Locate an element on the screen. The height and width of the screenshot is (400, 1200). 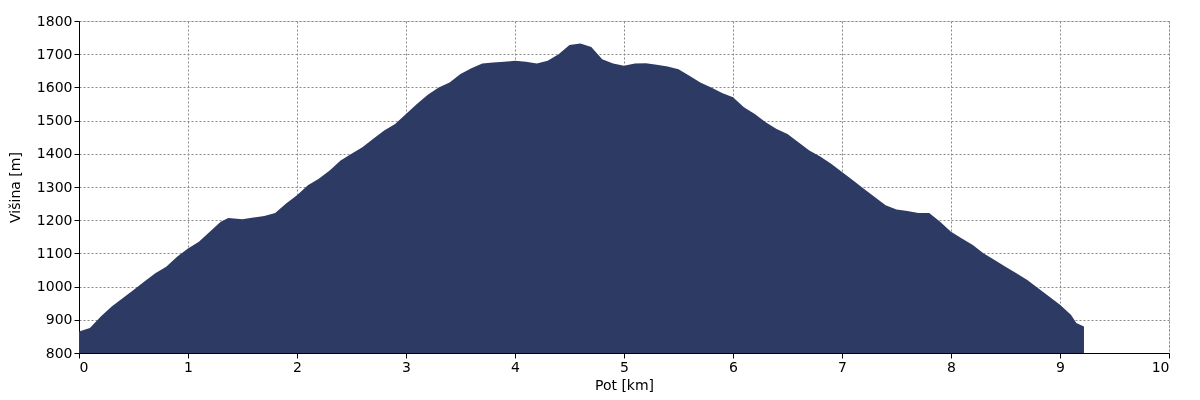
y-tick-label: 1600 is located at coordinates (54, 86).